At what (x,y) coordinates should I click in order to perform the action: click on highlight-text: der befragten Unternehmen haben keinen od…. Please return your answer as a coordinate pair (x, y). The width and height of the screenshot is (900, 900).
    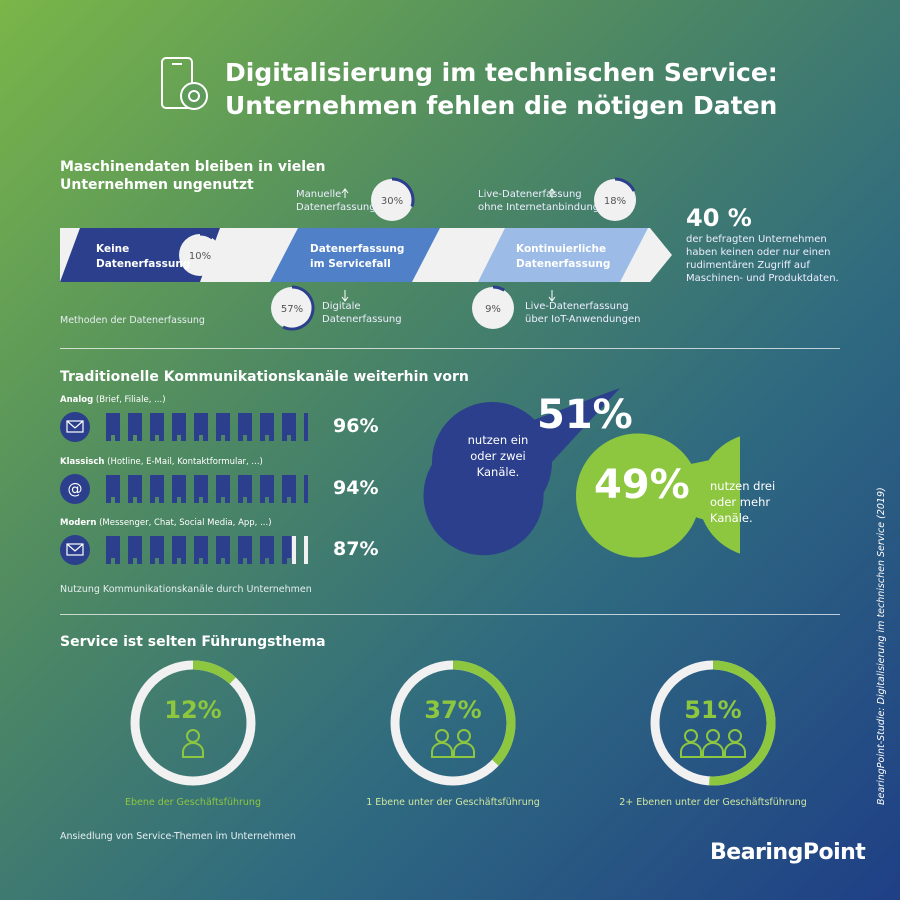
    Looking at the image, I should click on (762, 259).